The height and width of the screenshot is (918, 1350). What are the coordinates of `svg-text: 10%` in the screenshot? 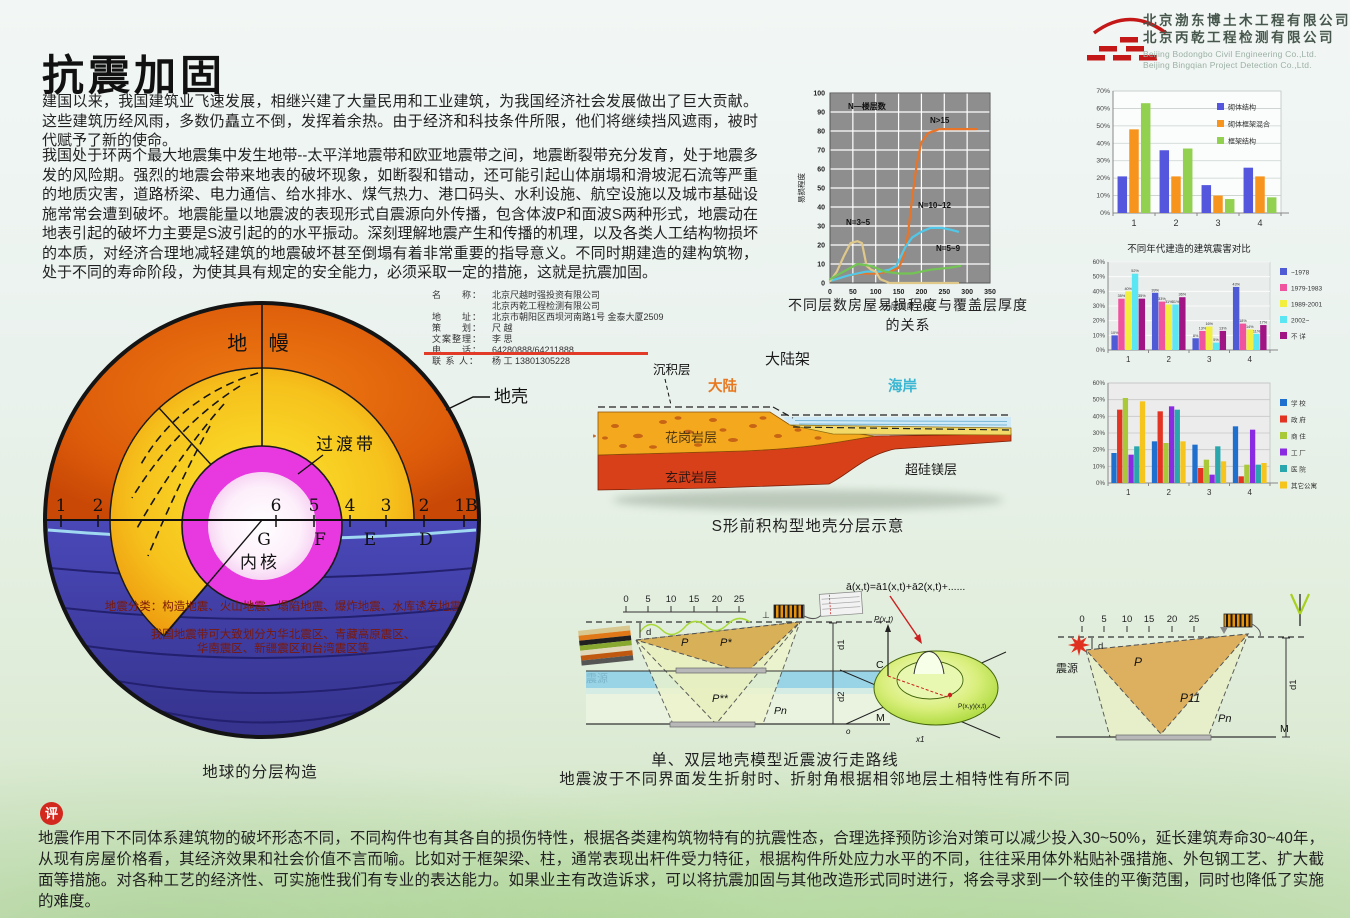 It's located at (1099, 335).